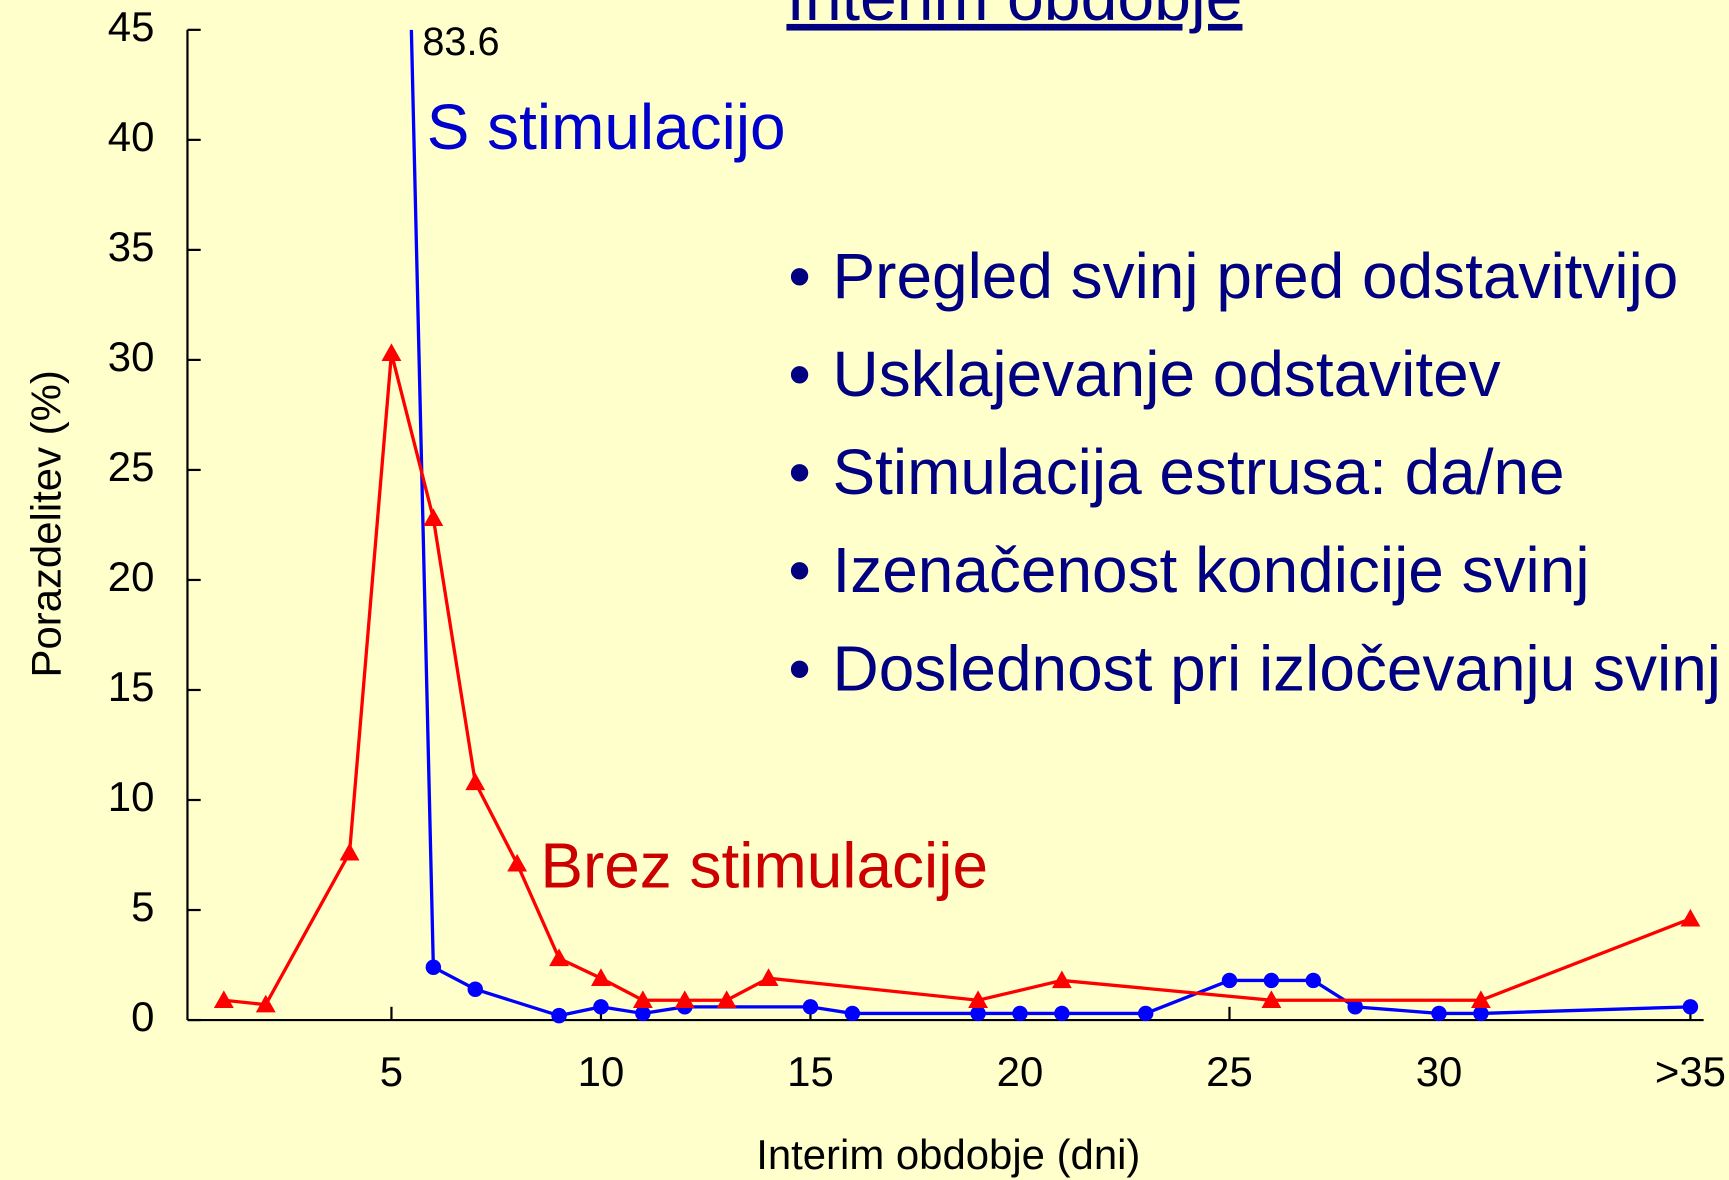  I want to click on bullet-text: Usklajevanje odstavitev, so click(1167, 374).